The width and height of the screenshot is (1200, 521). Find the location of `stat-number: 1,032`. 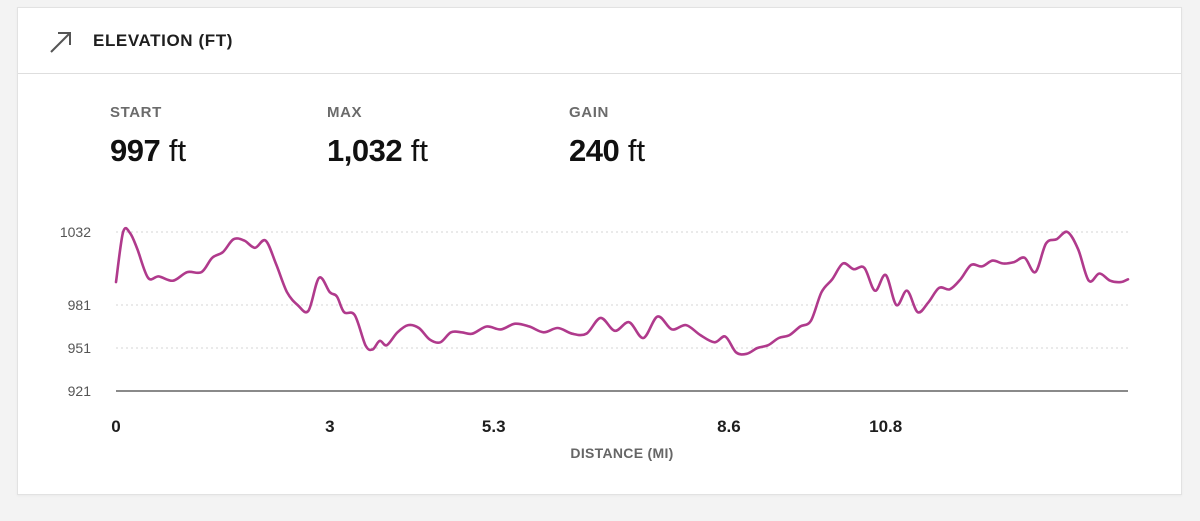

stat-number: 1,032 is located at coordinates (365, 150).